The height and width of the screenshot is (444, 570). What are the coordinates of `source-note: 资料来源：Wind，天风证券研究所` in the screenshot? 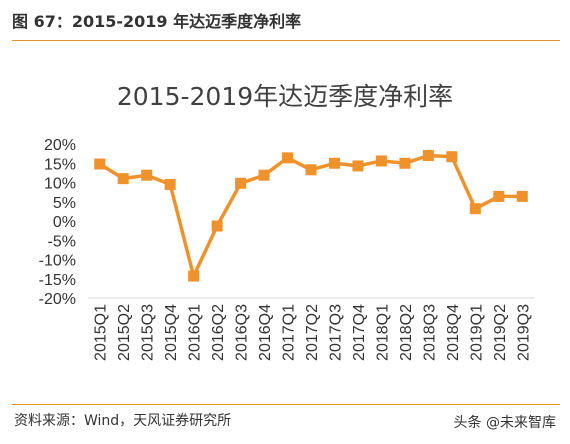 It's located at (123, 421).